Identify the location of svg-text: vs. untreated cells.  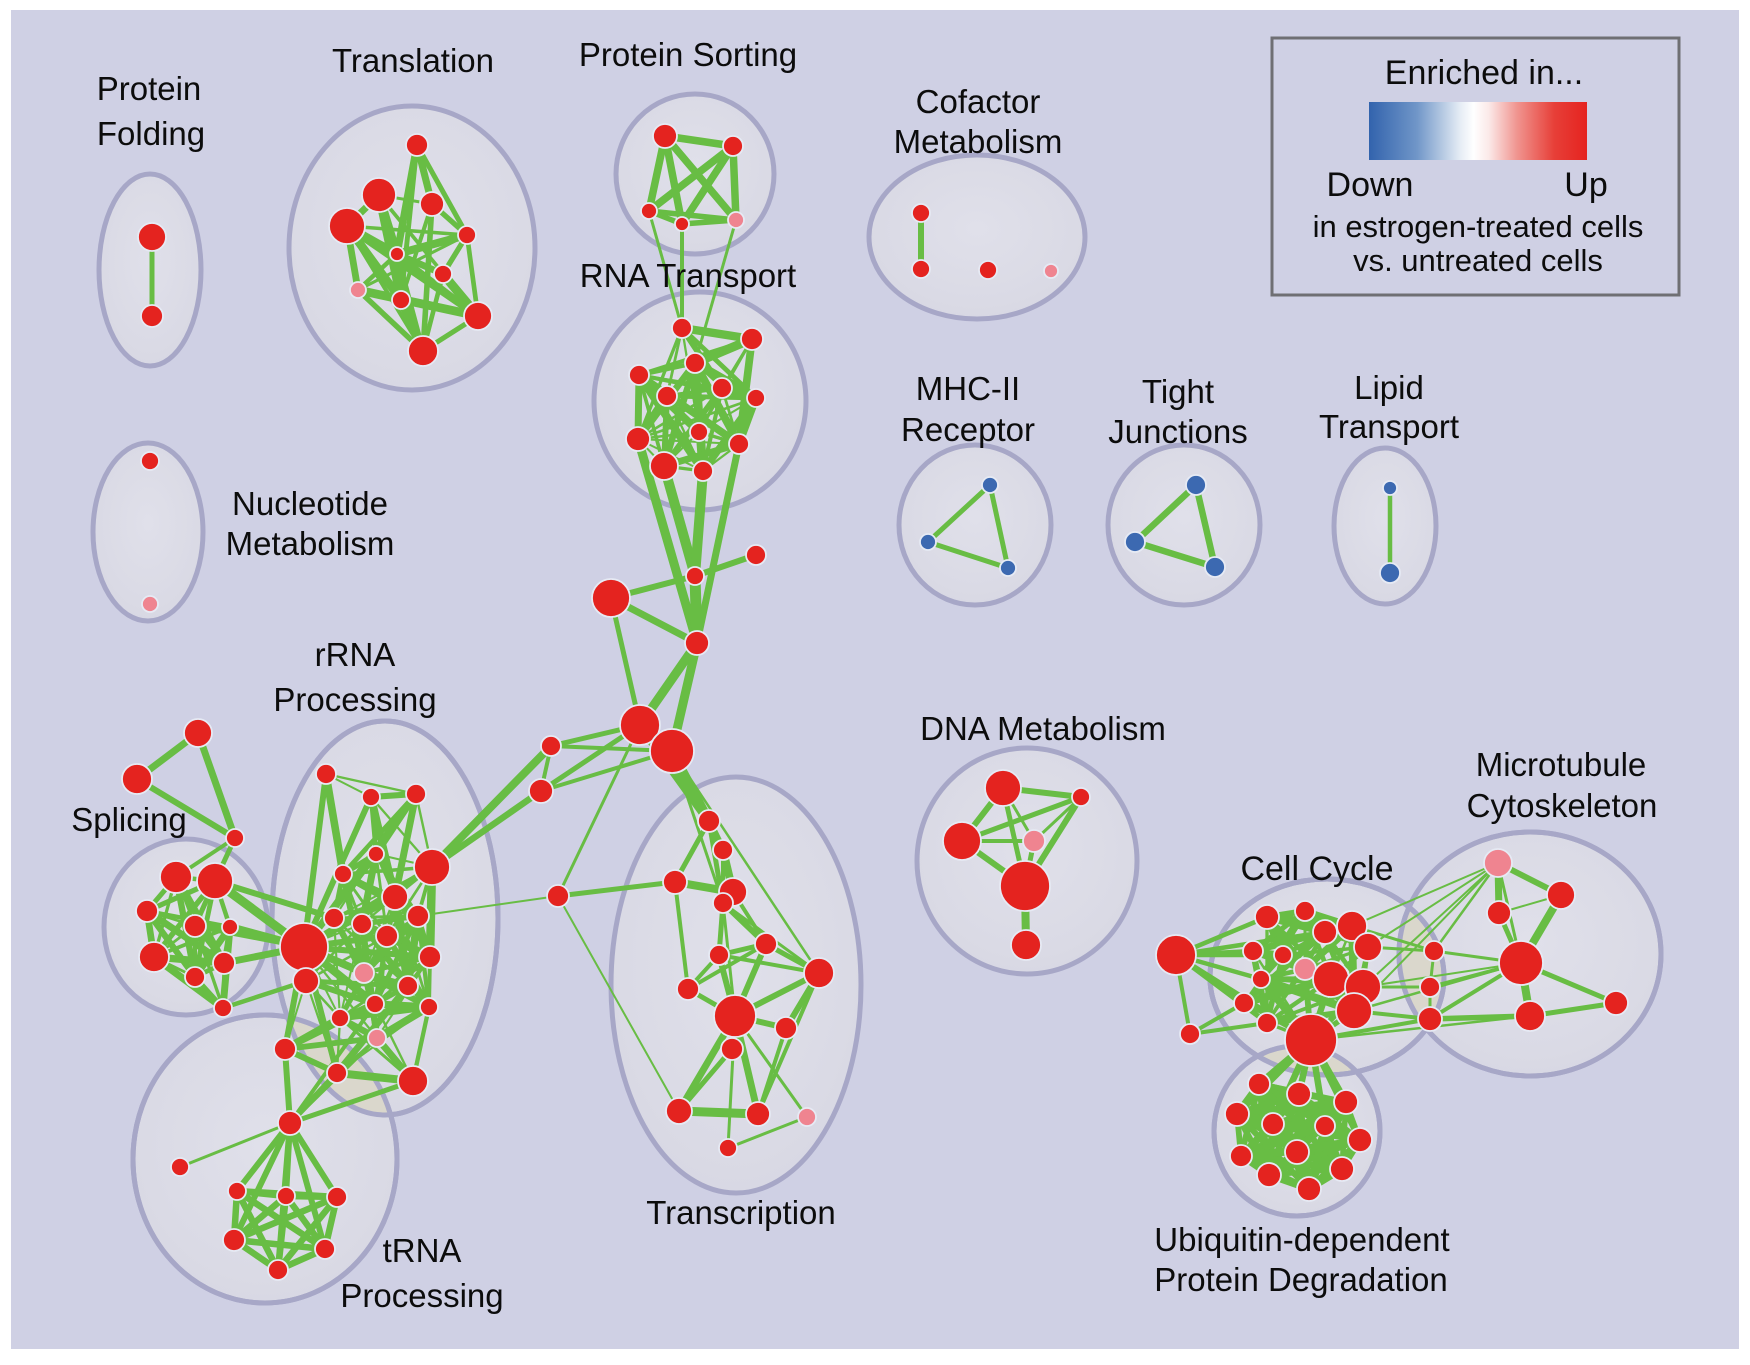
(1478, 260).